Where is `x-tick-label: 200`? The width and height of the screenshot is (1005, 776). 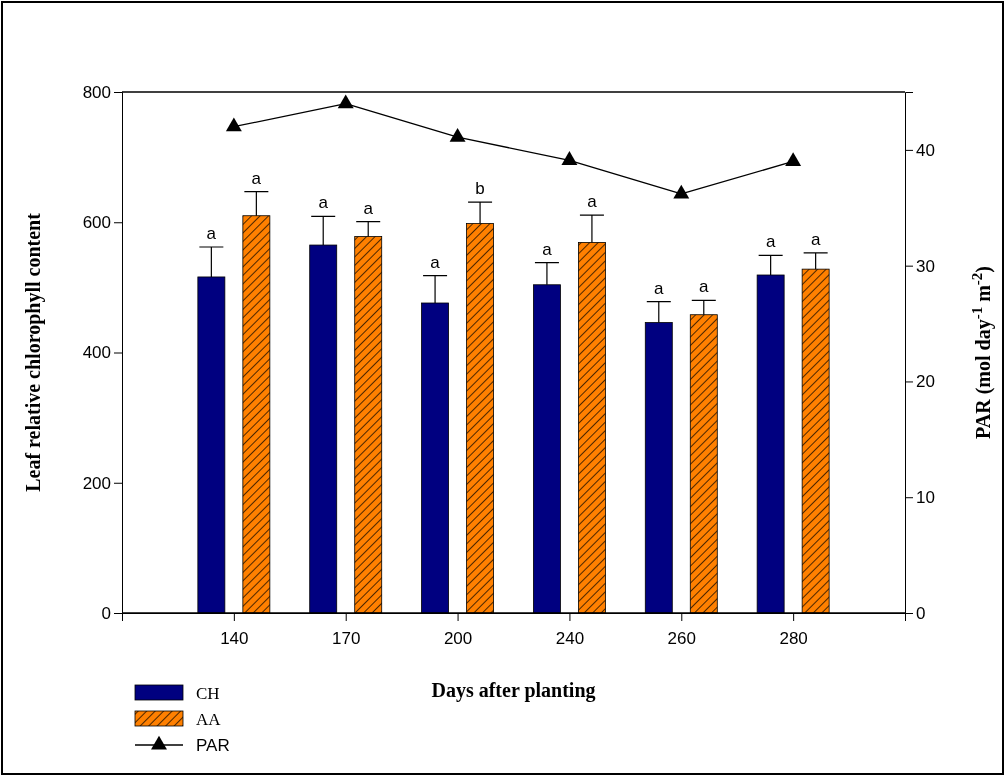
x-tick-label: 200 is located at coordinates (458, 639).